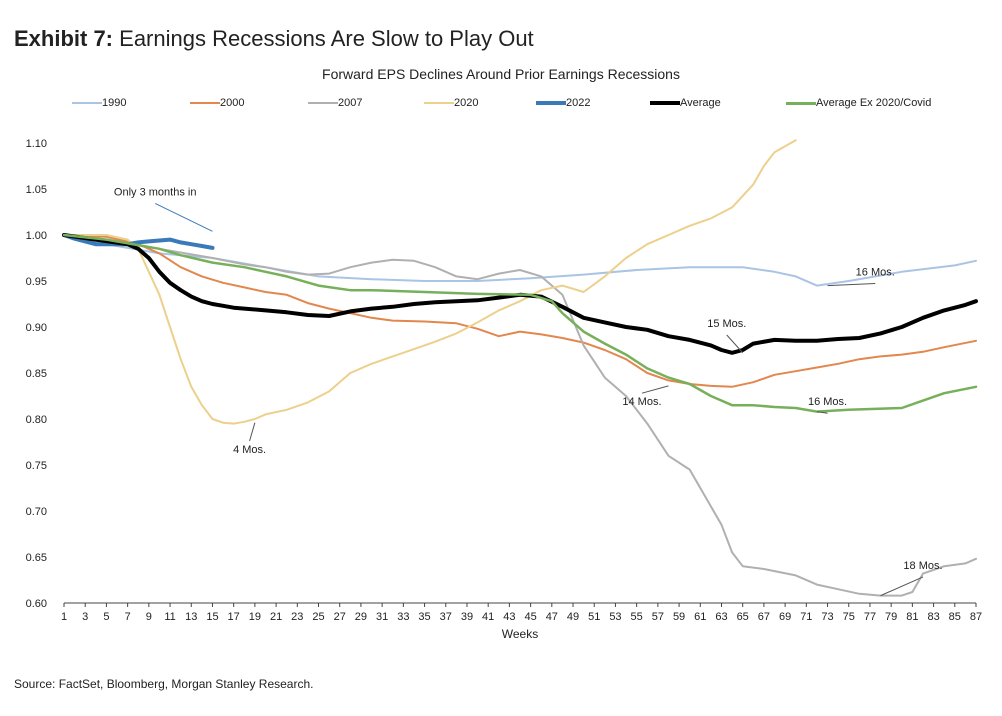 This screenshot has height=716, width=1002. What do you see at coordinates (36, 420) in the screenshot?
I see `y-tick-label: 0.80` at bounding box center [36, 420].